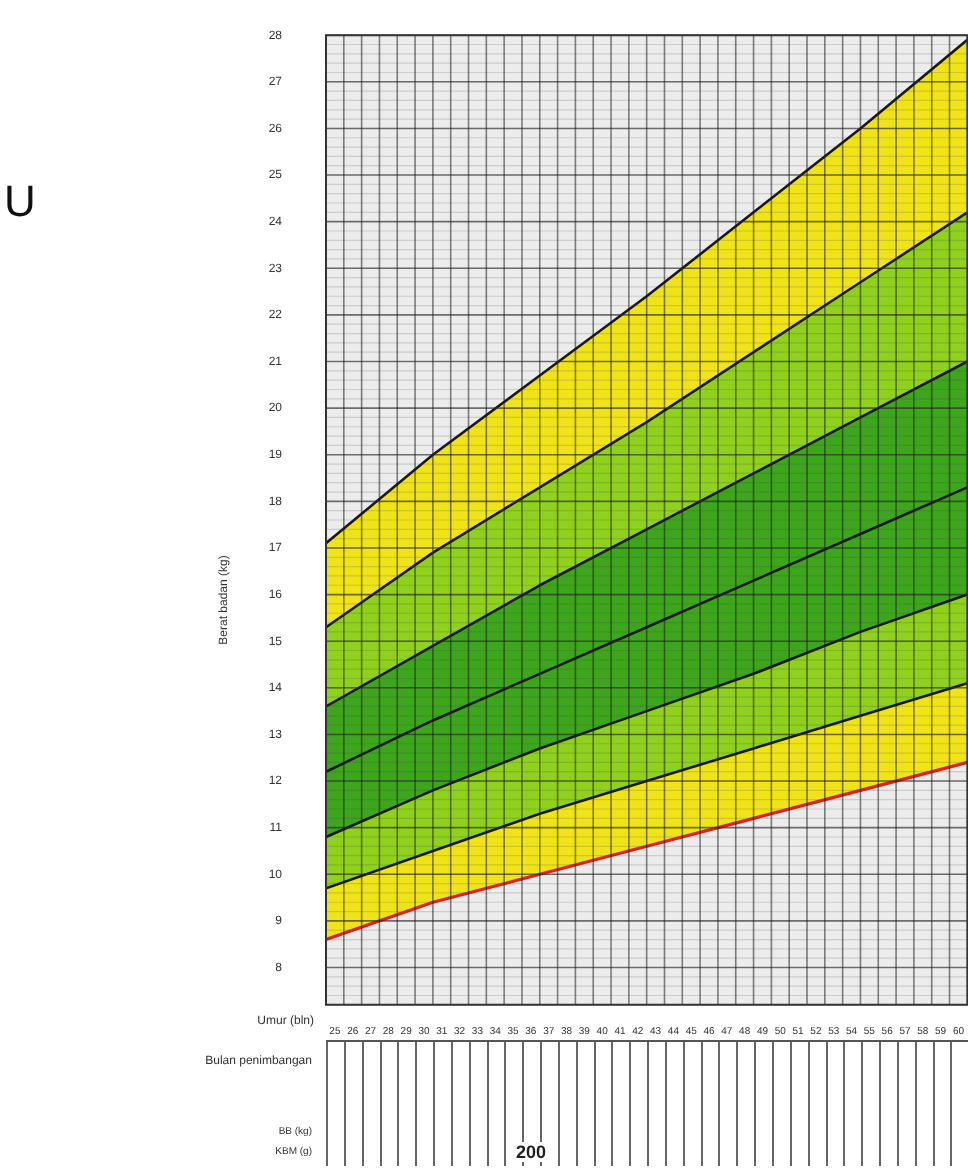 The height and width of the screenshot is (1168, 968). I want to click on text: U, so click(20, 202).